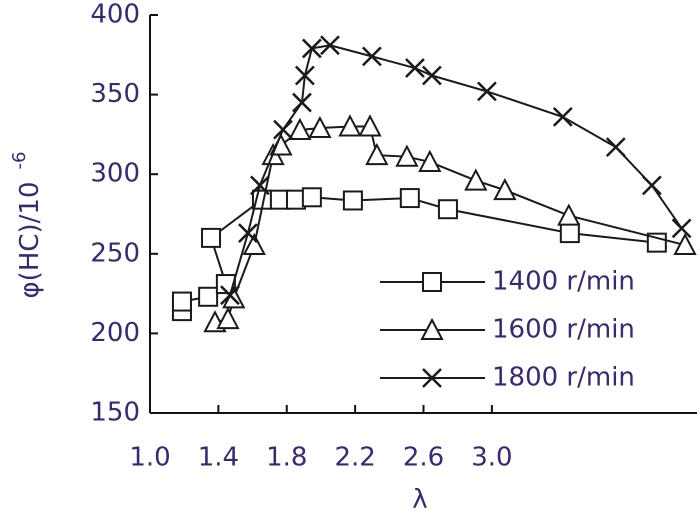  Describe the element at coordinates (115, 413) in the screenshot. I see `y-tick-label: 150` at that location.